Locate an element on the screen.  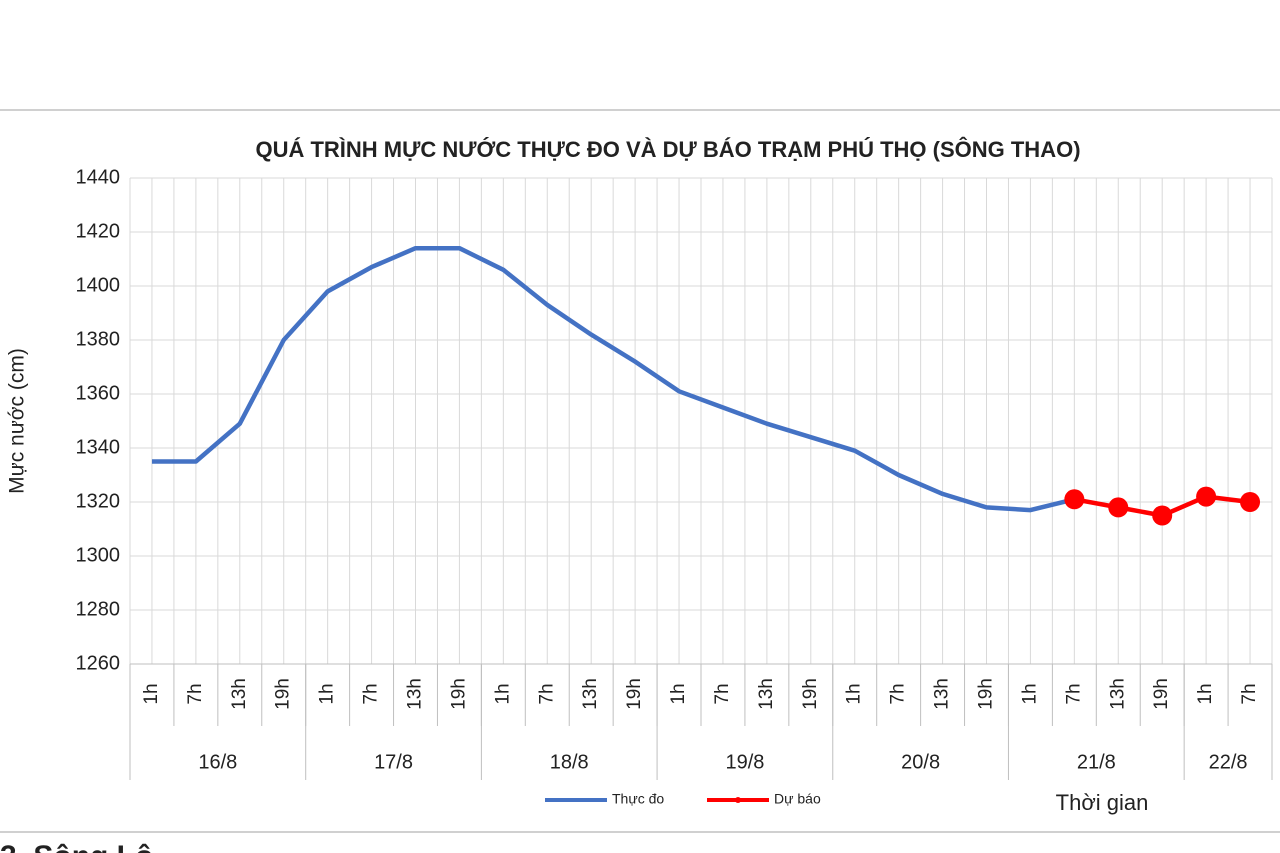
y-tick-label: 1420 is located at coordinates (98, 231).